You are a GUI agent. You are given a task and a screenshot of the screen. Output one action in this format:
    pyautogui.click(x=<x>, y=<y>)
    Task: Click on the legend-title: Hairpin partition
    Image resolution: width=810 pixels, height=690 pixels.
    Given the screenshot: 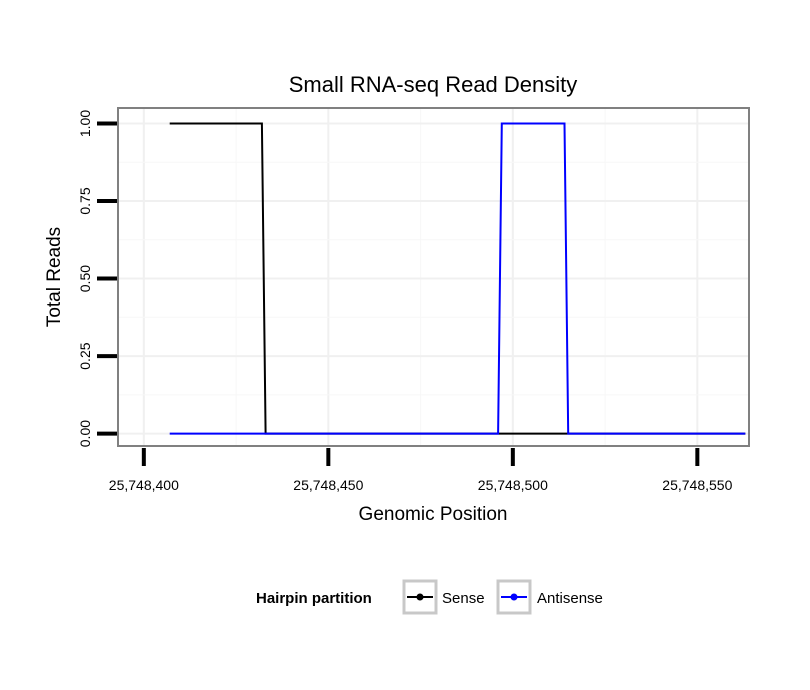 What is the action you would take?
    pyautogui.click(x=314, y=598)
    